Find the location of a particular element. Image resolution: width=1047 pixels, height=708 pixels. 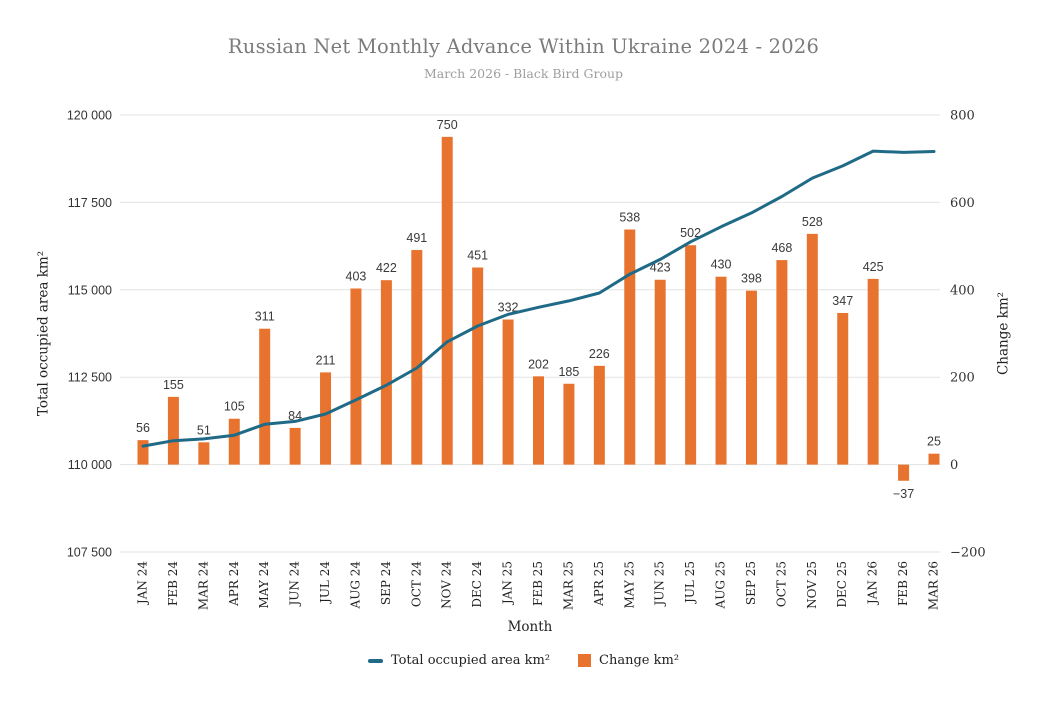

bar-value-label: 538 is located at coordinates (629, 217).